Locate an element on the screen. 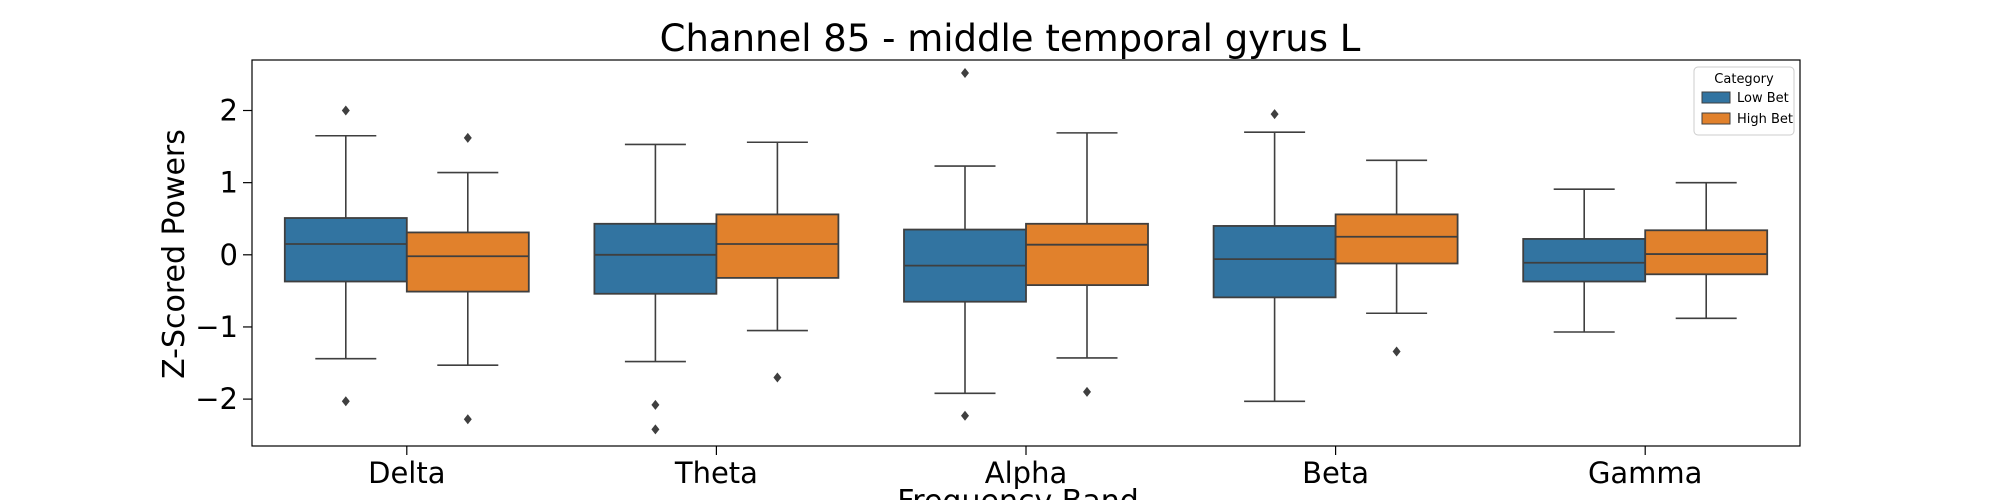  legend-entry-label: High Bet is located at coordinates (1765, 119).